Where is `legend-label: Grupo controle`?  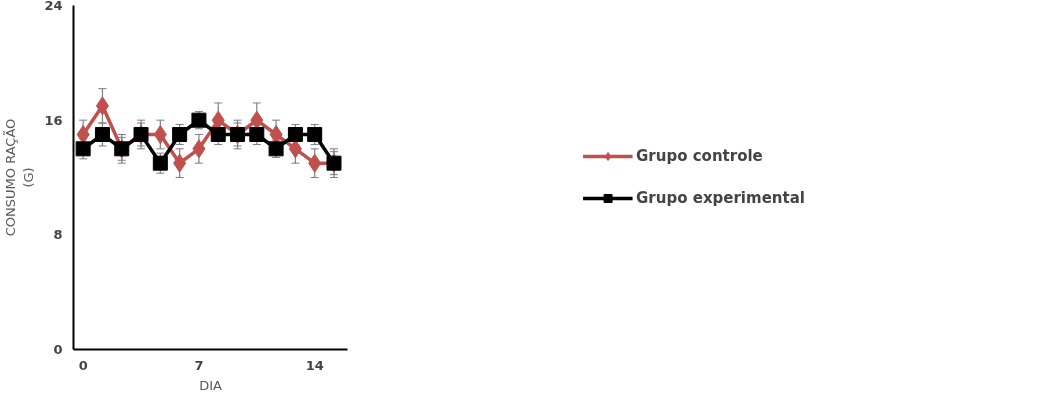 legend-label: Grupo controle is located at coordinates (699, 156).